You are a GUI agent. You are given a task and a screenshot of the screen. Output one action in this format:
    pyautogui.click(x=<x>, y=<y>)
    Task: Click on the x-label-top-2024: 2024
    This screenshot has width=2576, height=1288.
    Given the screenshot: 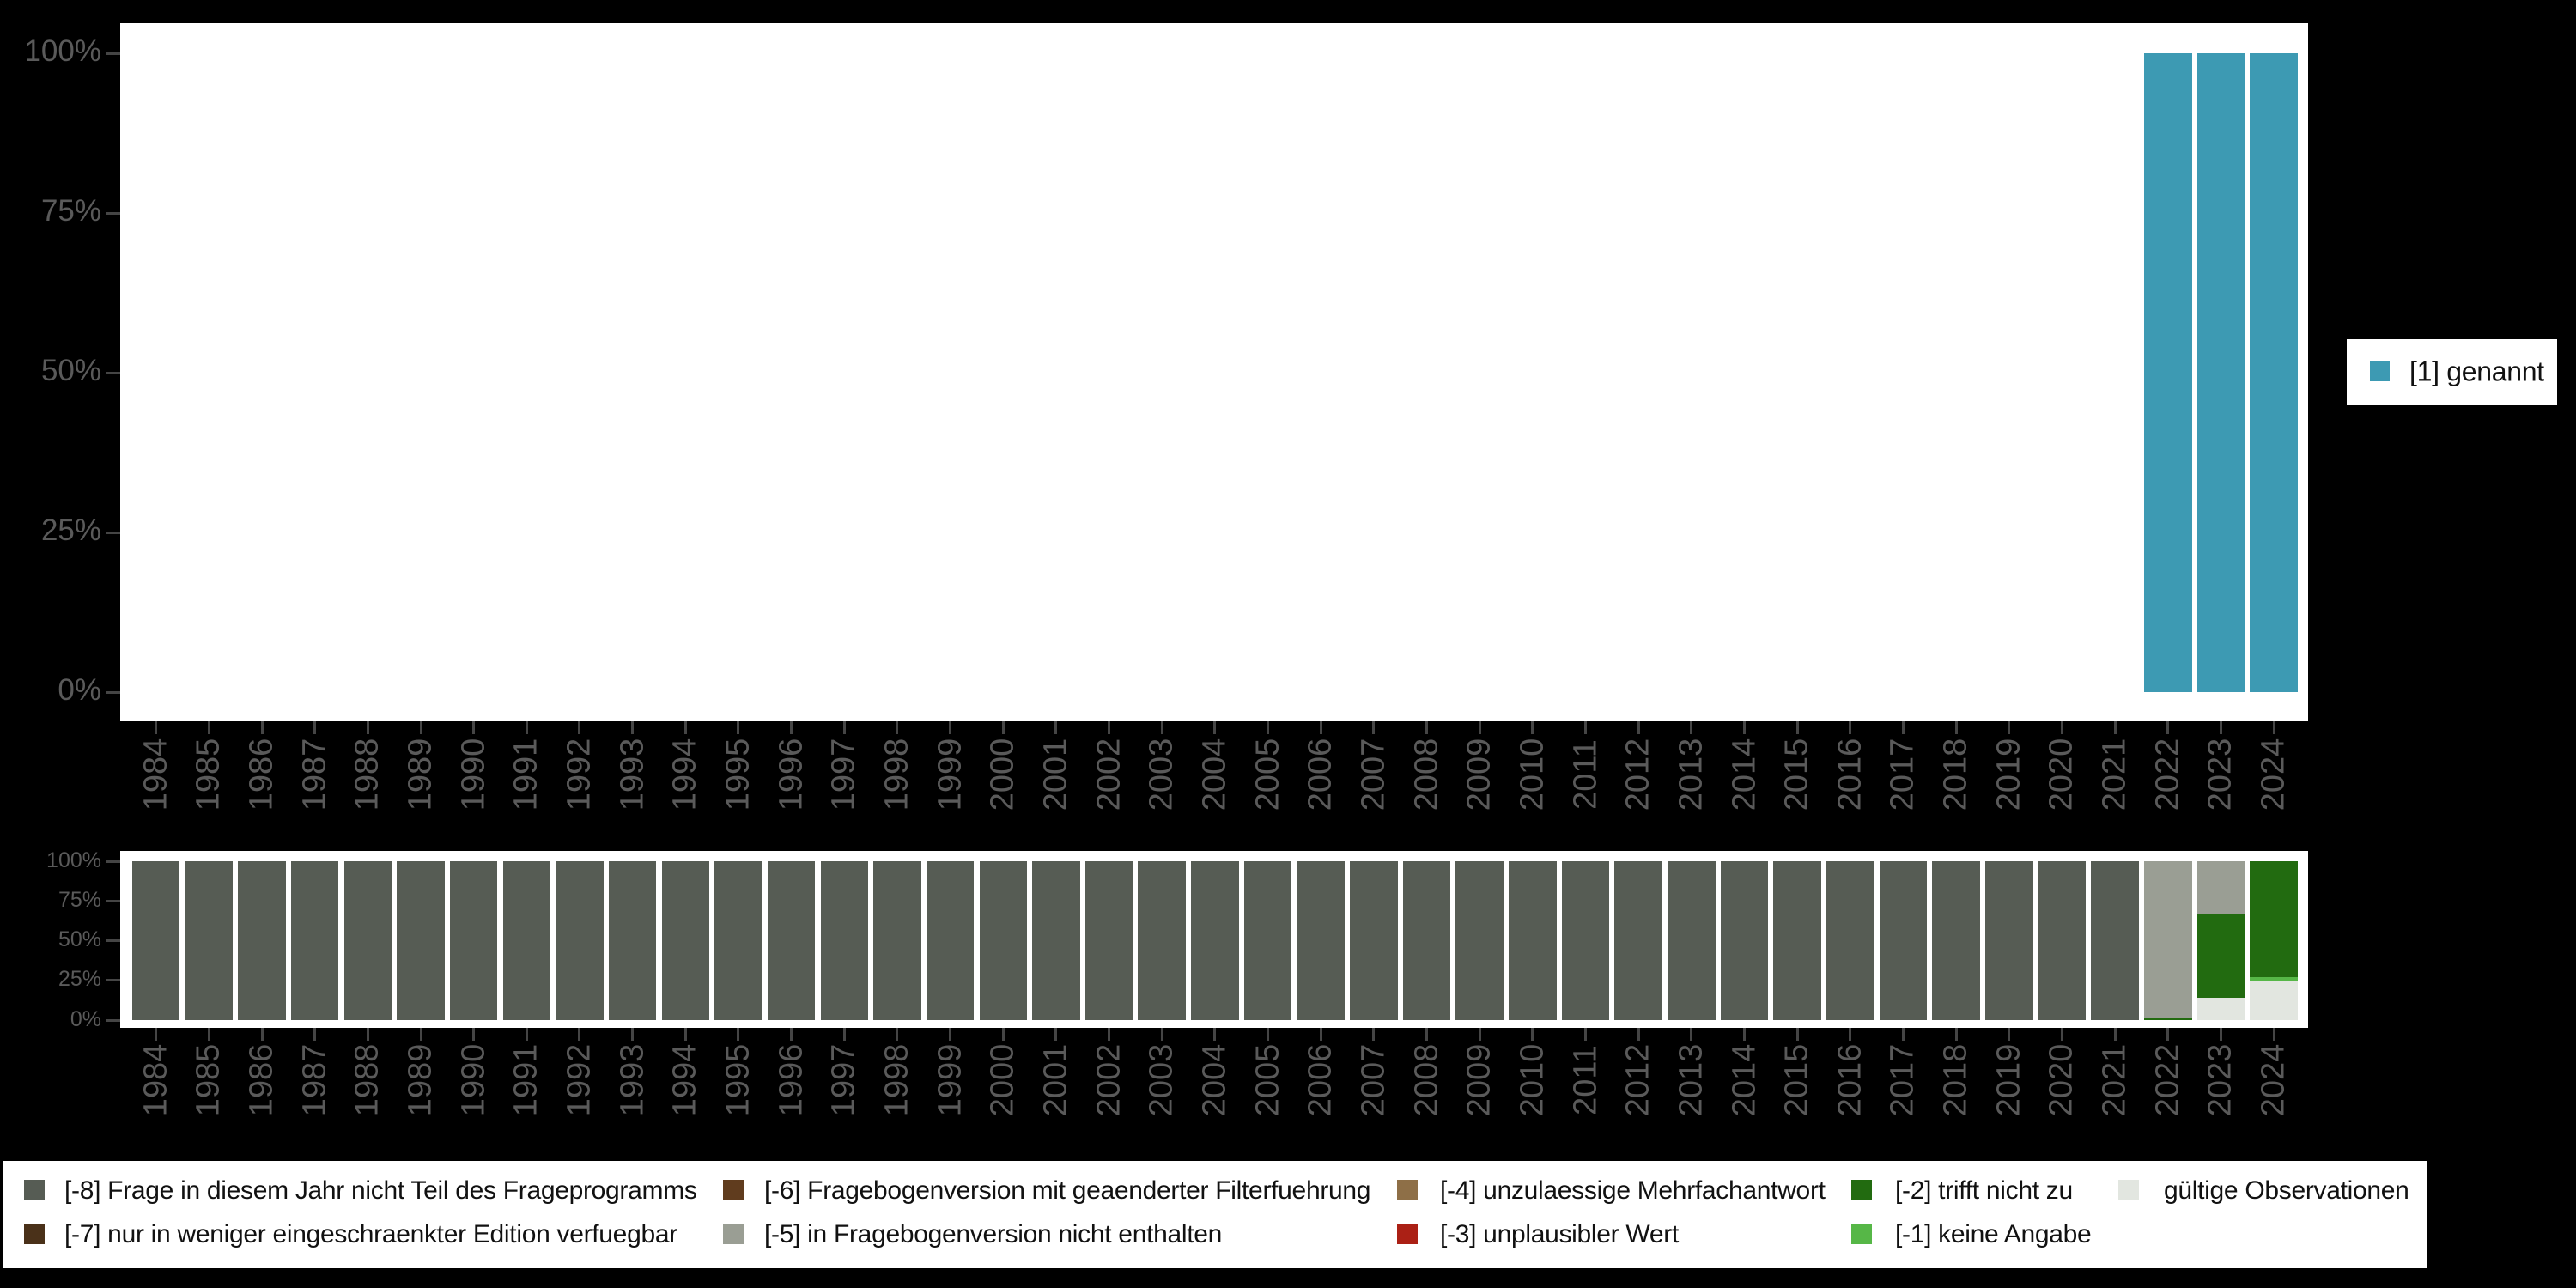 What is the action you would take?
    pyautogui.click(x=2273, y=775)
    